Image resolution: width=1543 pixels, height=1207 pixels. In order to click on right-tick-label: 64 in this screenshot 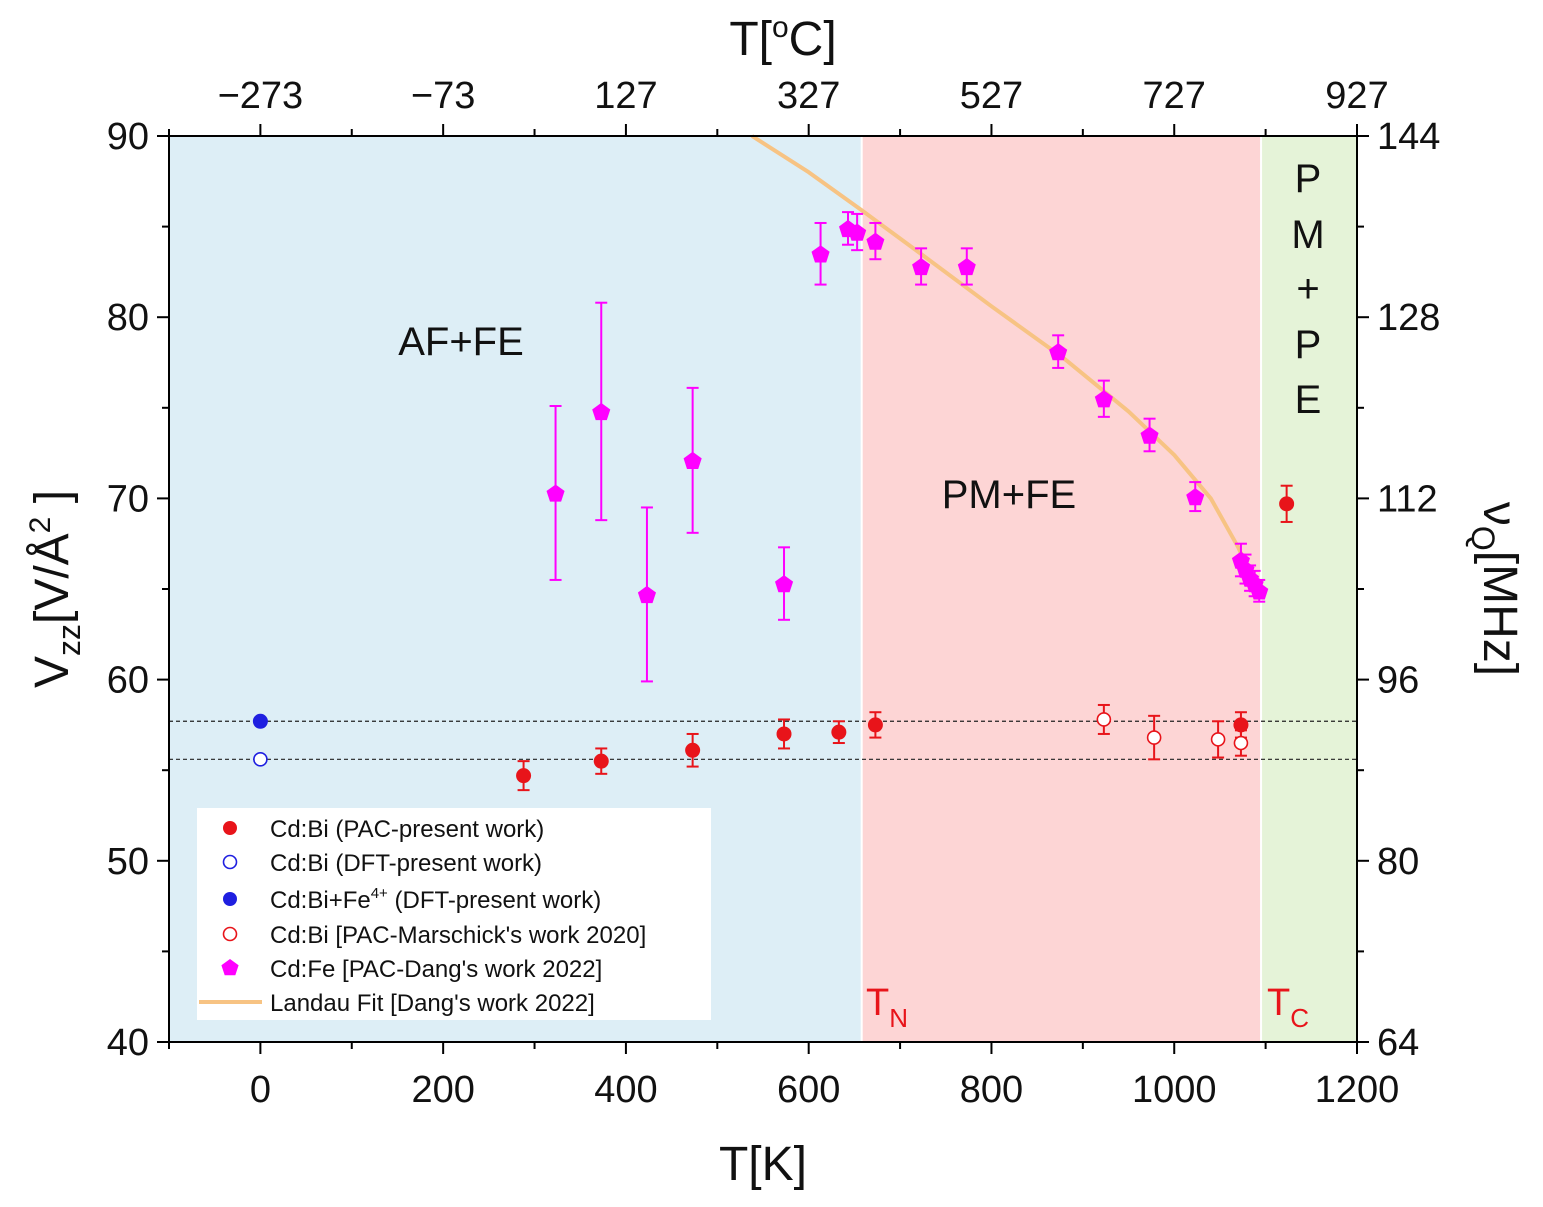, I will do `click(1398, 1043)`.